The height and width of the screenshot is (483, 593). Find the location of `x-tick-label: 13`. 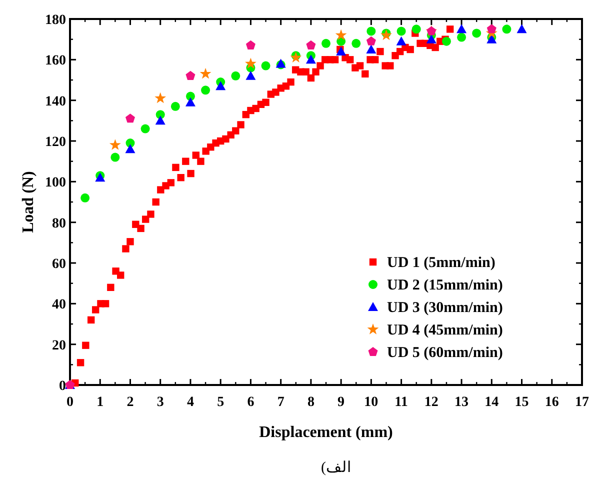

x-tick-label: 13 is located at coordinates (461, 402).